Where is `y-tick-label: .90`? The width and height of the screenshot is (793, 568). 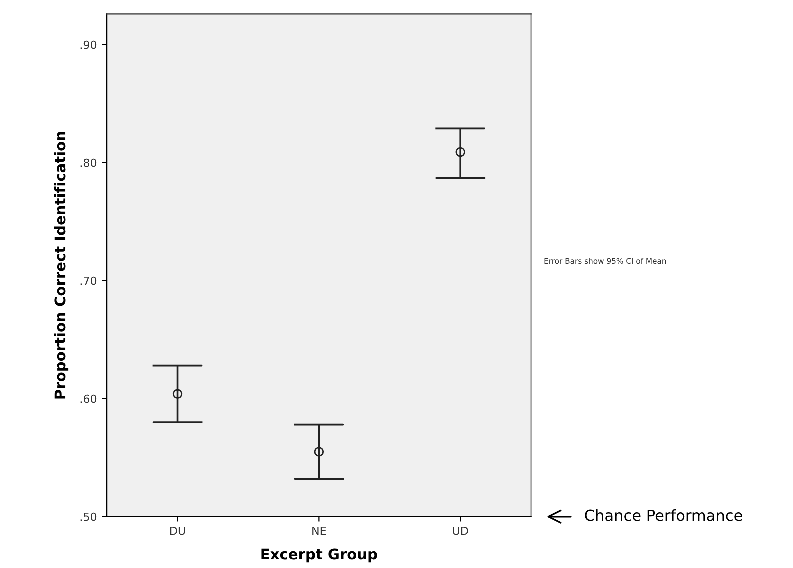
y-tick-label: .90 is located at coordinates (88, 45).